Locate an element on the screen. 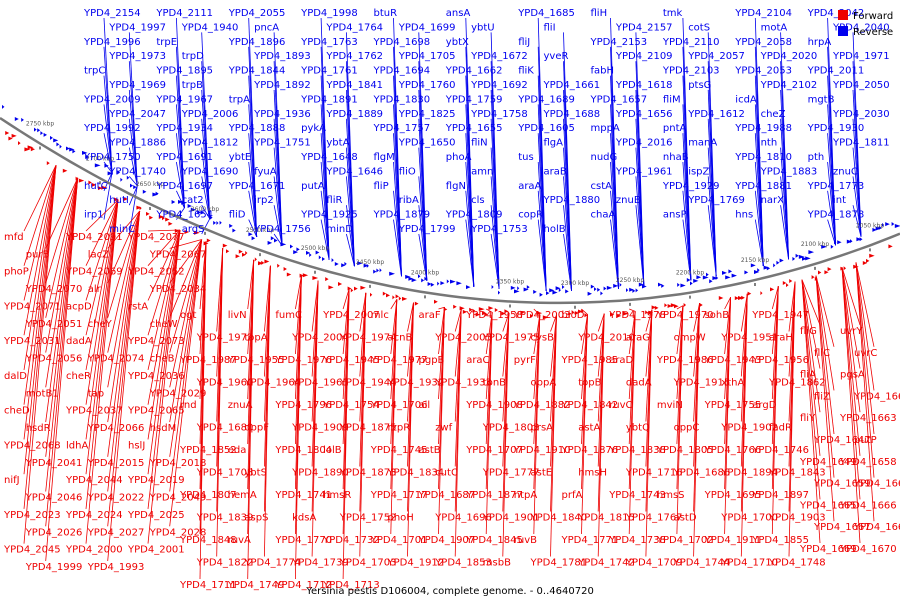 This screenshot has width=900, height=600. gene-label: YPD4_1845 is located at coordinates (494, 540).